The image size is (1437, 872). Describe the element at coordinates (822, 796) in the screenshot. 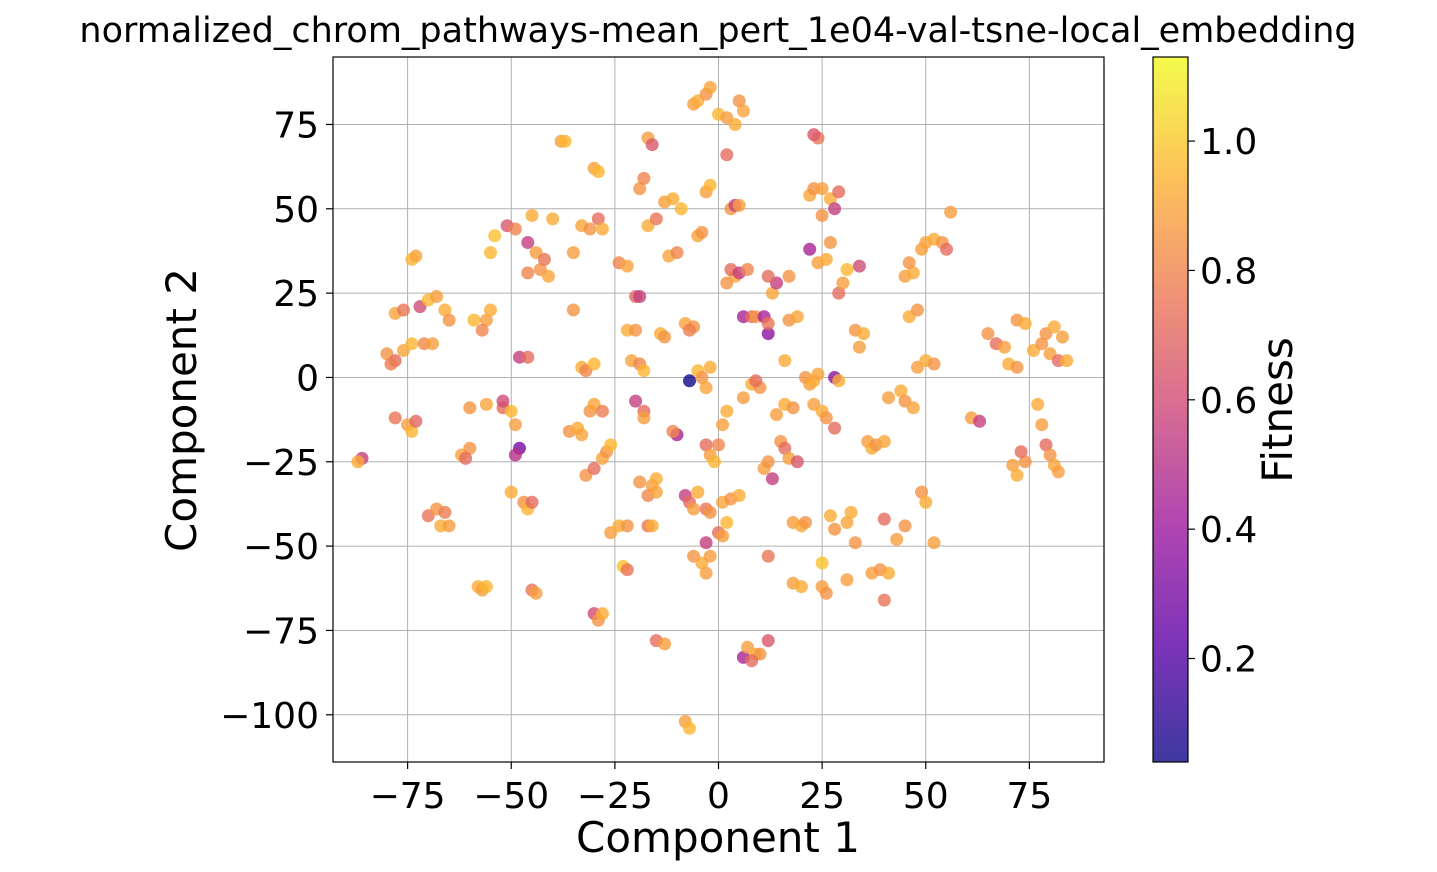

I see `x-tick-label: 25` at that location.